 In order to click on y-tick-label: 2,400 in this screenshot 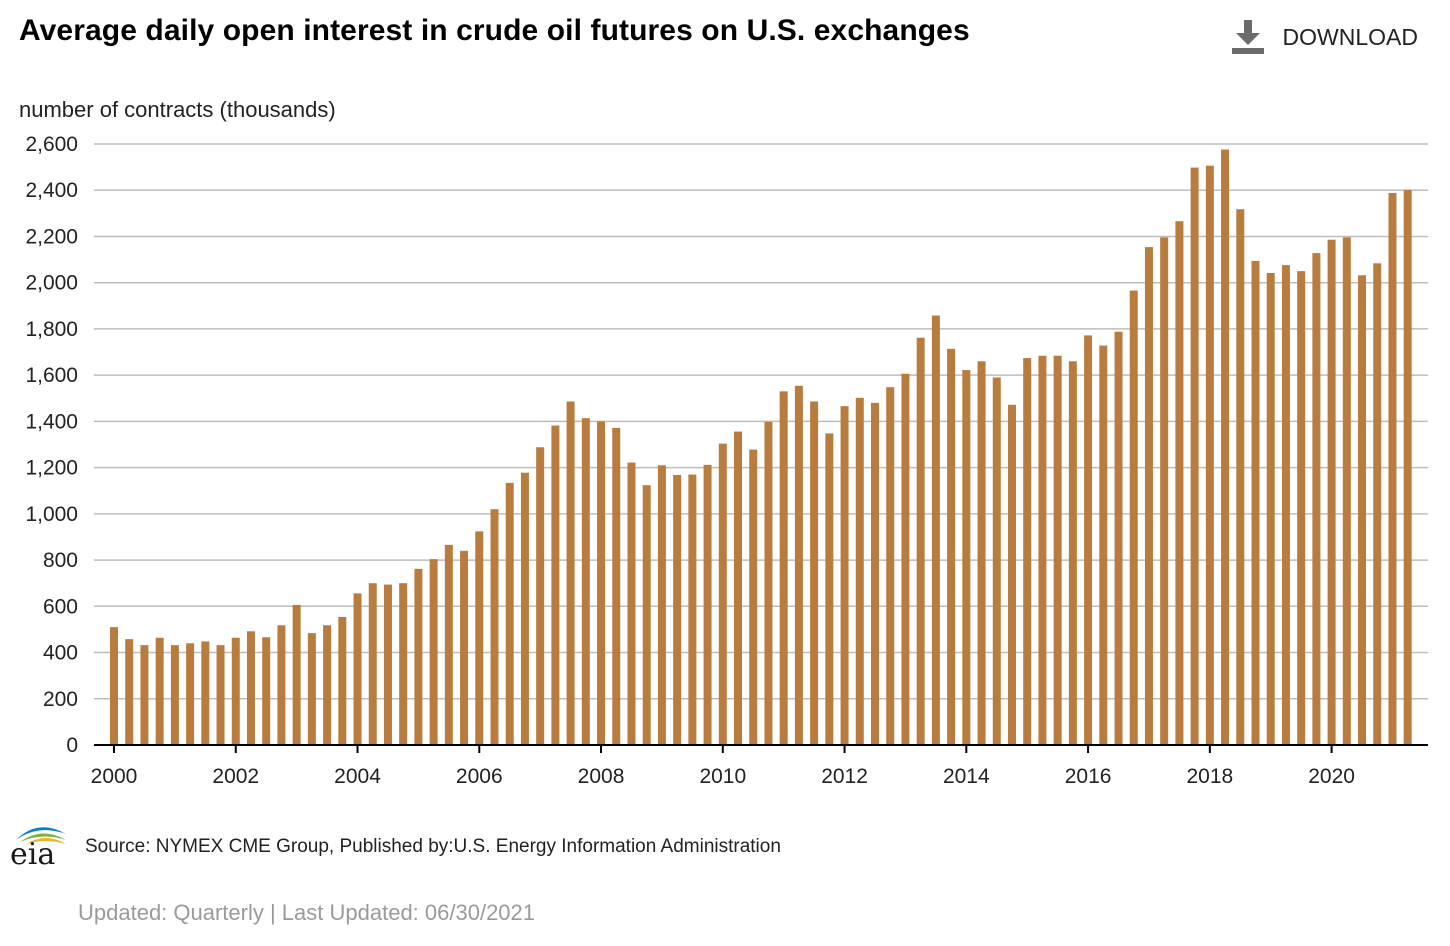, I will do `click(51, 190)`.